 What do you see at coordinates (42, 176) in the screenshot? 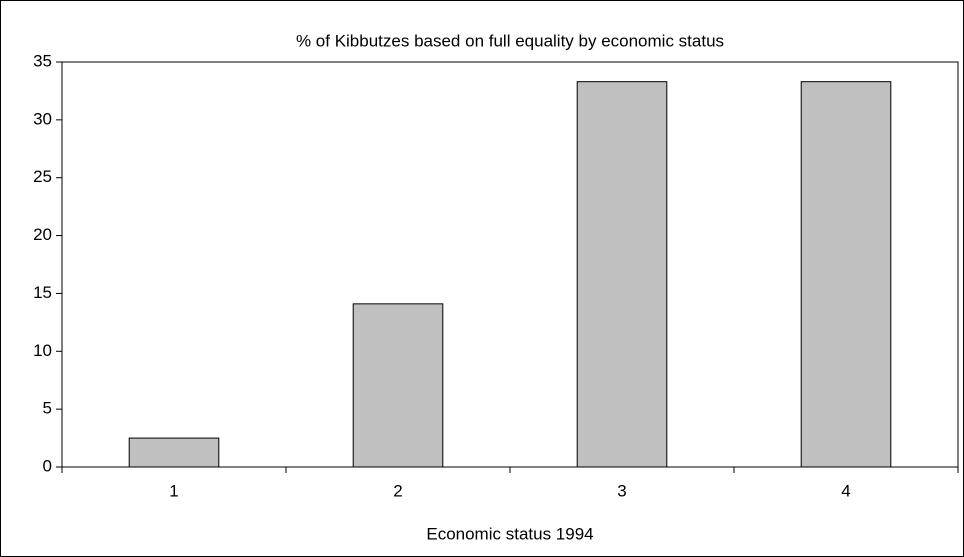
I see `y-tick-label: 25` at bounding box center [42, 176].